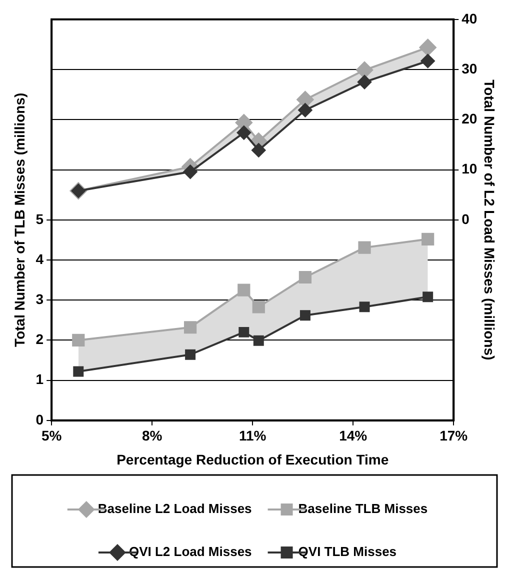 Image resolution: width=513 pixels, height=581 pixels. I want to click on y-tick-label: 5, so click(40, 218).